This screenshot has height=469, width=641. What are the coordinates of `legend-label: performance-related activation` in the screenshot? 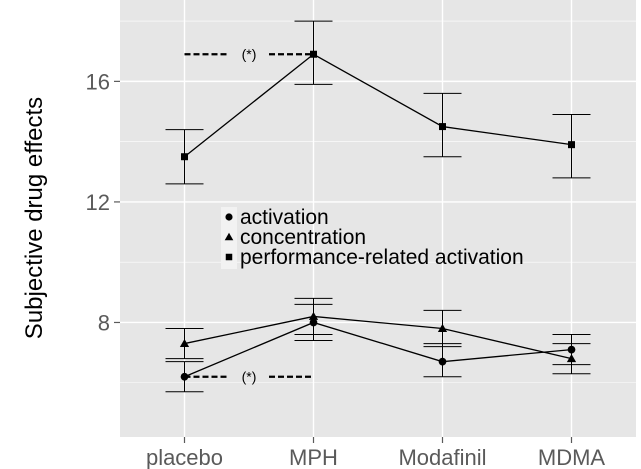 It's located at (382, 257).